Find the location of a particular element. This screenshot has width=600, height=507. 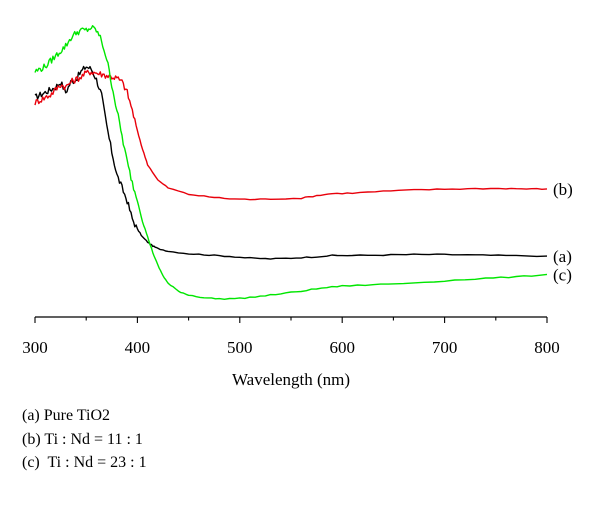

x-tick-label: 700 is located at coordinates (445, 347).